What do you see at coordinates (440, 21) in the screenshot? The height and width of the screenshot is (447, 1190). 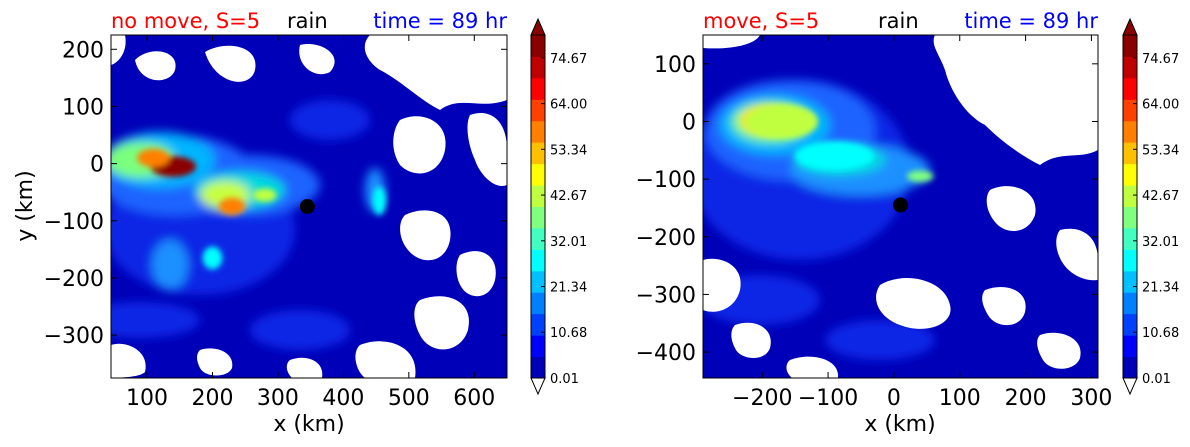 I see `panel0-title-right: time = 89 hr` at bounding box center [440, 21].